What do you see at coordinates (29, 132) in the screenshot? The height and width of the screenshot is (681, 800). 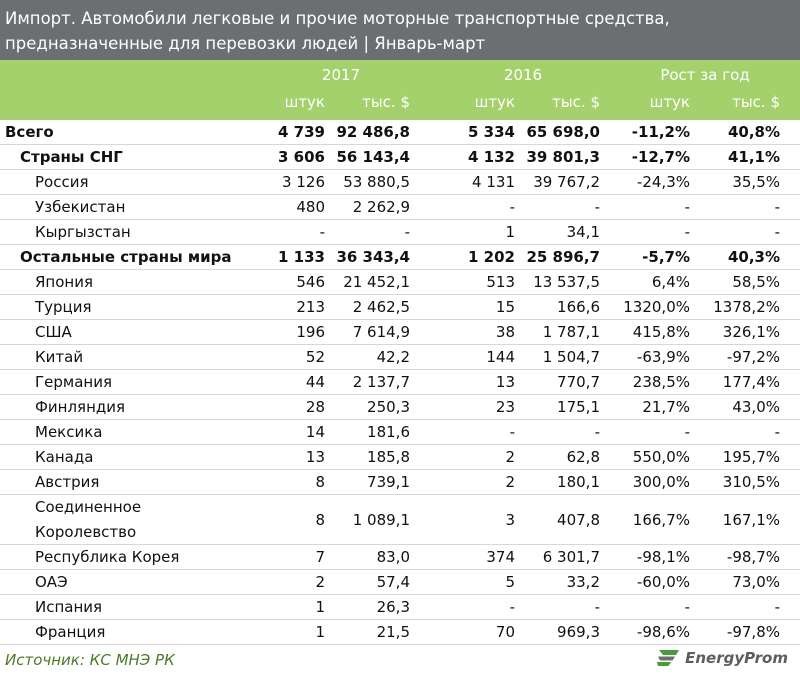 I see `row-label: Всего` at bounding box center [29, 132].